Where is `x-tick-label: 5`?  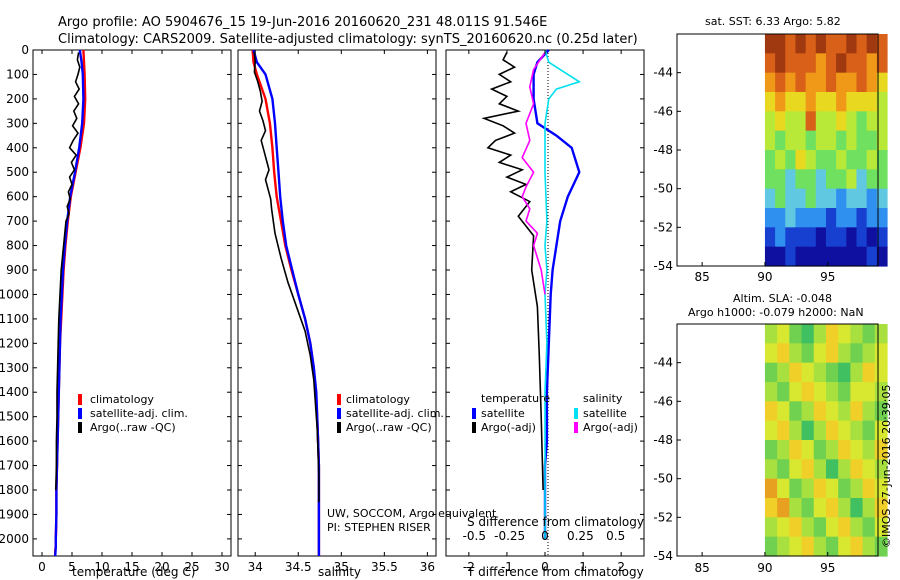 x-tick-label: 5 is located at coordinates (72, 567).